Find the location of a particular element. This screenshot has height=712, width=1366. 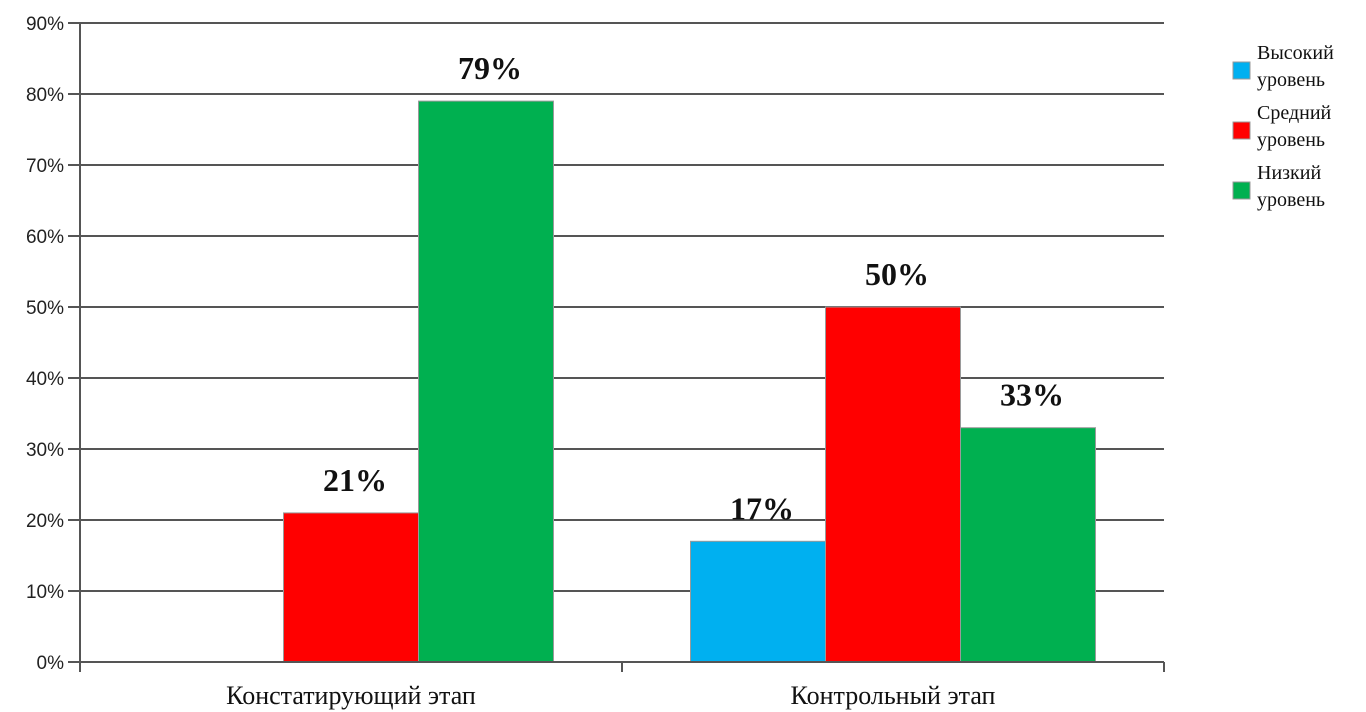

legend-label: Средний уровень is located at coordinates (1294, 126).